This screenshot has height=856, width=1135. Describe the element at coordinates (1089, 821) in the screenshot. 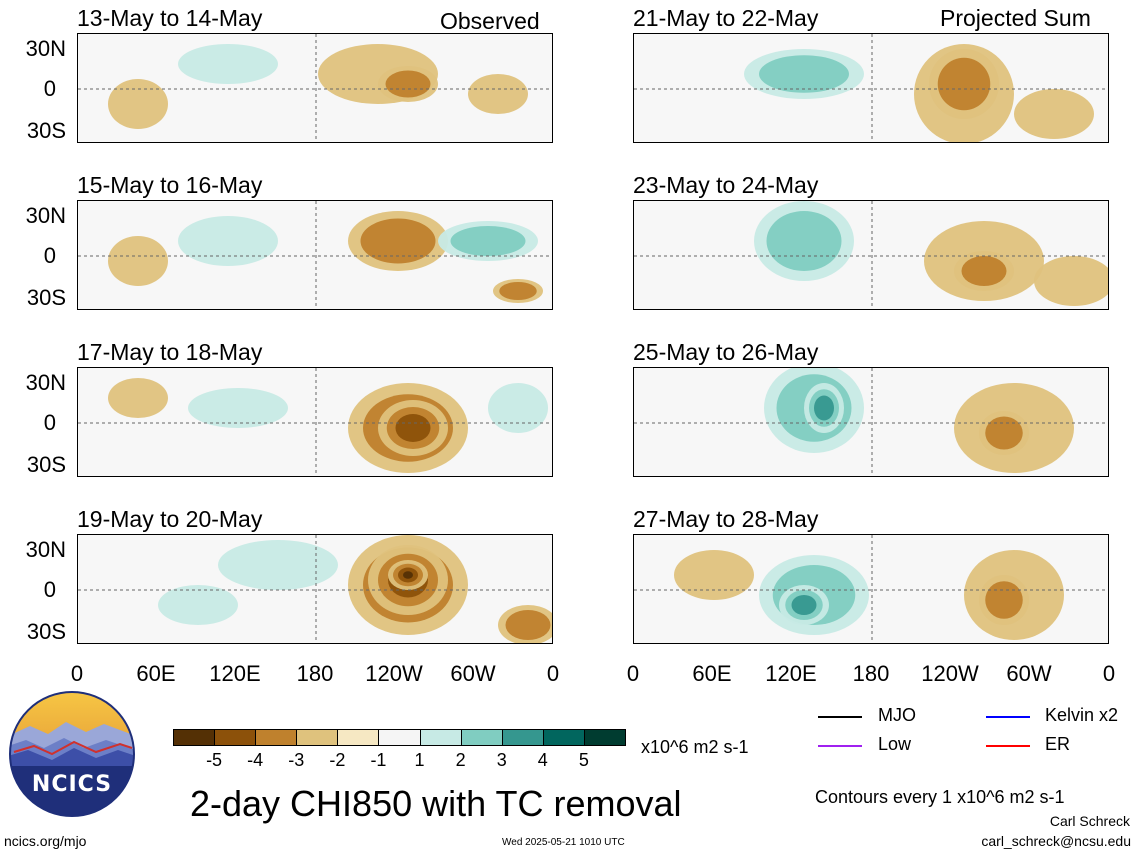

I see `author-name: Carl Schreck` at that location.